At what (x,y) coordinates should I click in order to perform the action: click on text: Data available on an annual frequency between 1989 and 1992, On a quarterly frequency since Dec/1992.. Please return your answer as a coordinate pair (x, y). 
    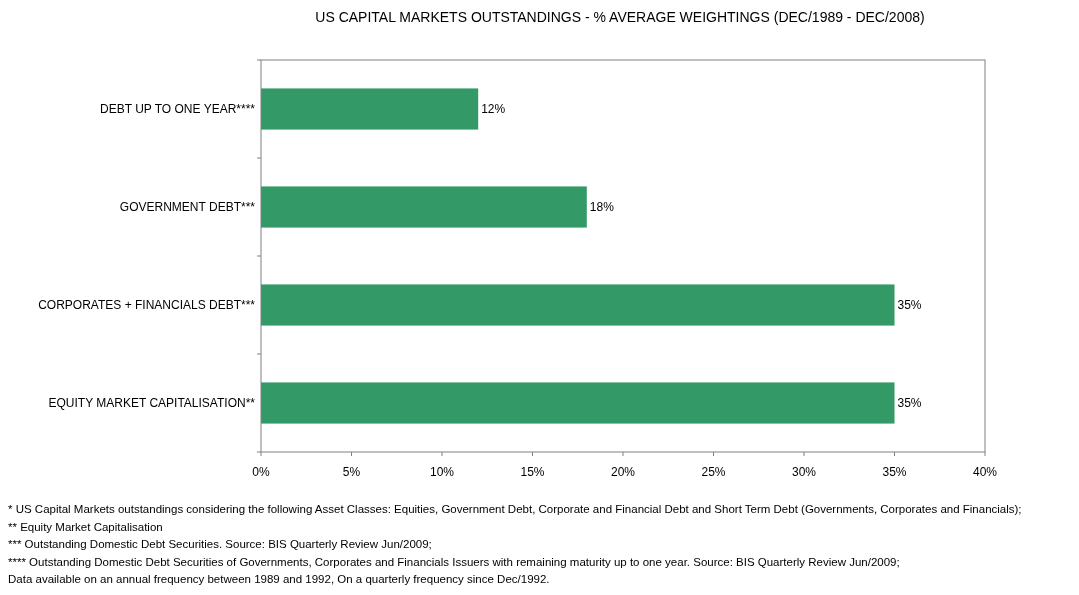
    Looking at the image, I should click on (279, 579).